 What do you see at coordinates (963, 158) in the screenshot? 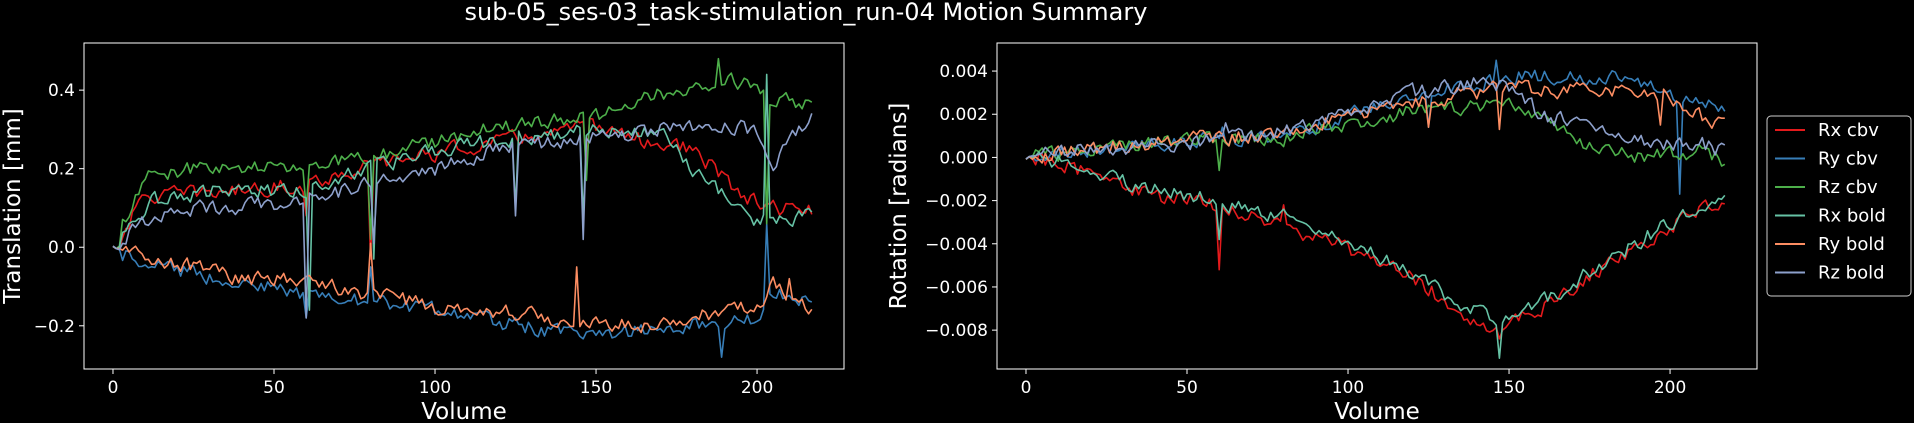
I see `y-tick-label: 0.000` at bounding box center [963, 158].